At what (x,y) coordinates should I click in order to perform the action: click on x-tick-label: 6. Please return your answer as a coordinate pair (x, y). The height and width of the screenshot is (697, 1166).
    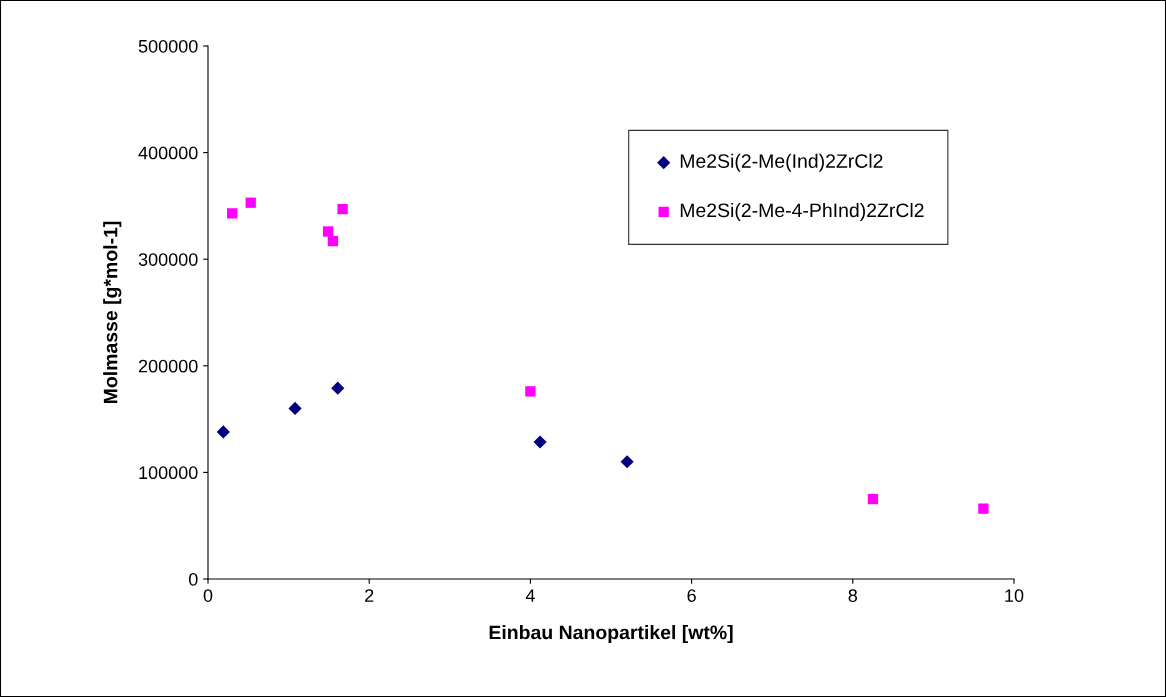
    Looking at the image, I should click on (691, 595).